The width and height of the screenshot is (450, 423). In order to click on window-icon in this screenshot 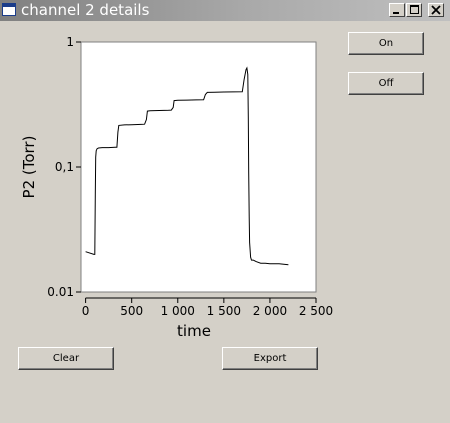, I will do `click(9, 9)`.